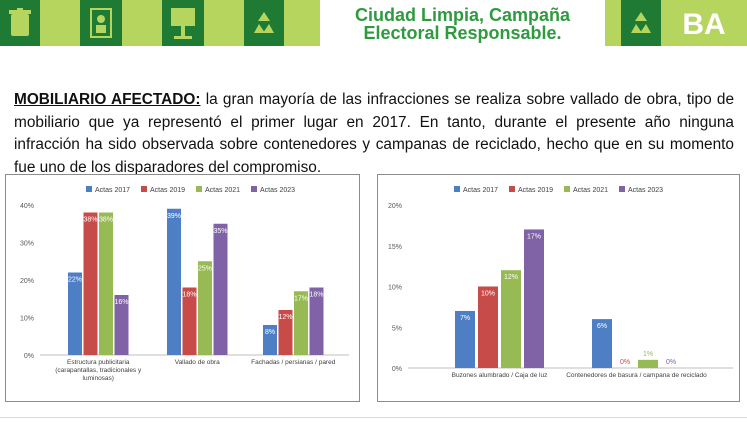  I want to click on y-tick-label: 15%, so click(395, 247).